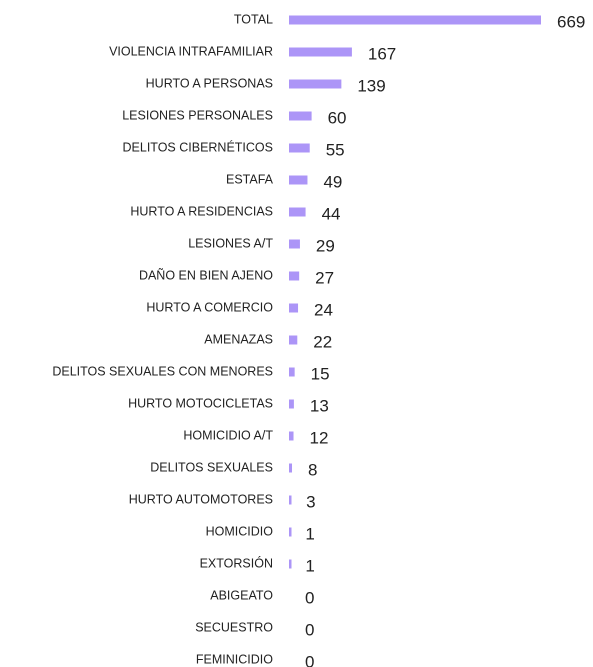  What do you see at coordinates (206, 275) in the screenshot?
I see `category-label: DAÑO EN BIEN AJENO` at bounding box center [206, 275].